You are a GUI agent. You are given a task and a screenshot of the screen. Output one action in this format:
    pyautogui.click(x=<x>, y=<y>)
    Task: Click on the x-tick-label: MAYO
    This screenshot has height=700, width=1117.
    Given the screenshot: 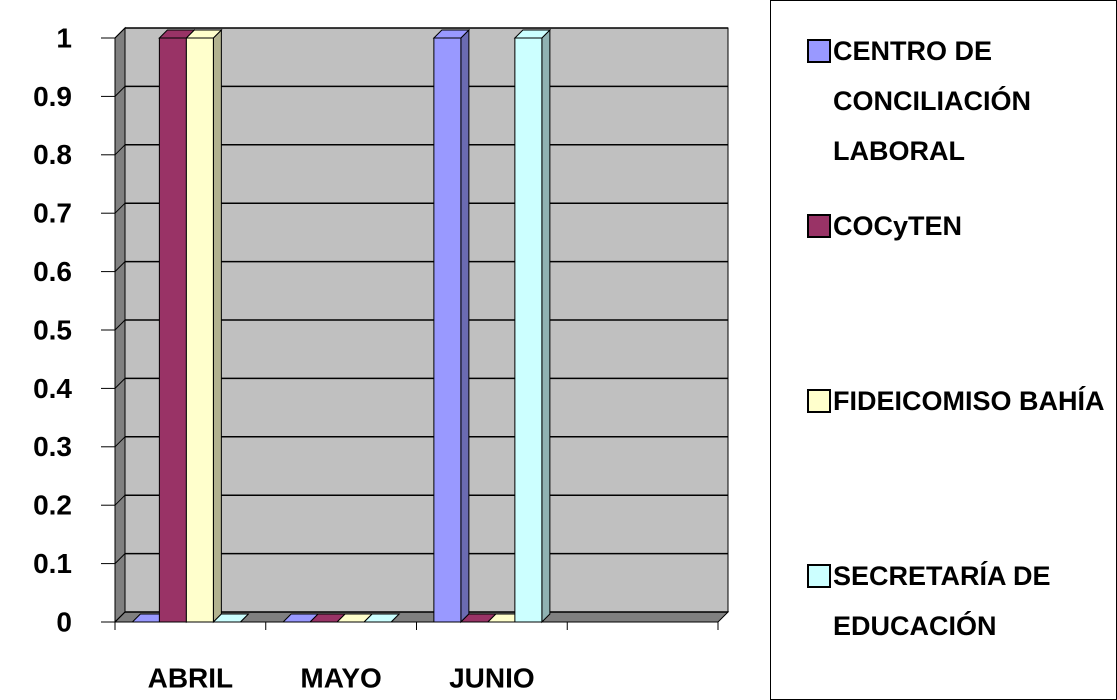 What is the action you would take?
    pyautogui.click(x=340, y=677)
    